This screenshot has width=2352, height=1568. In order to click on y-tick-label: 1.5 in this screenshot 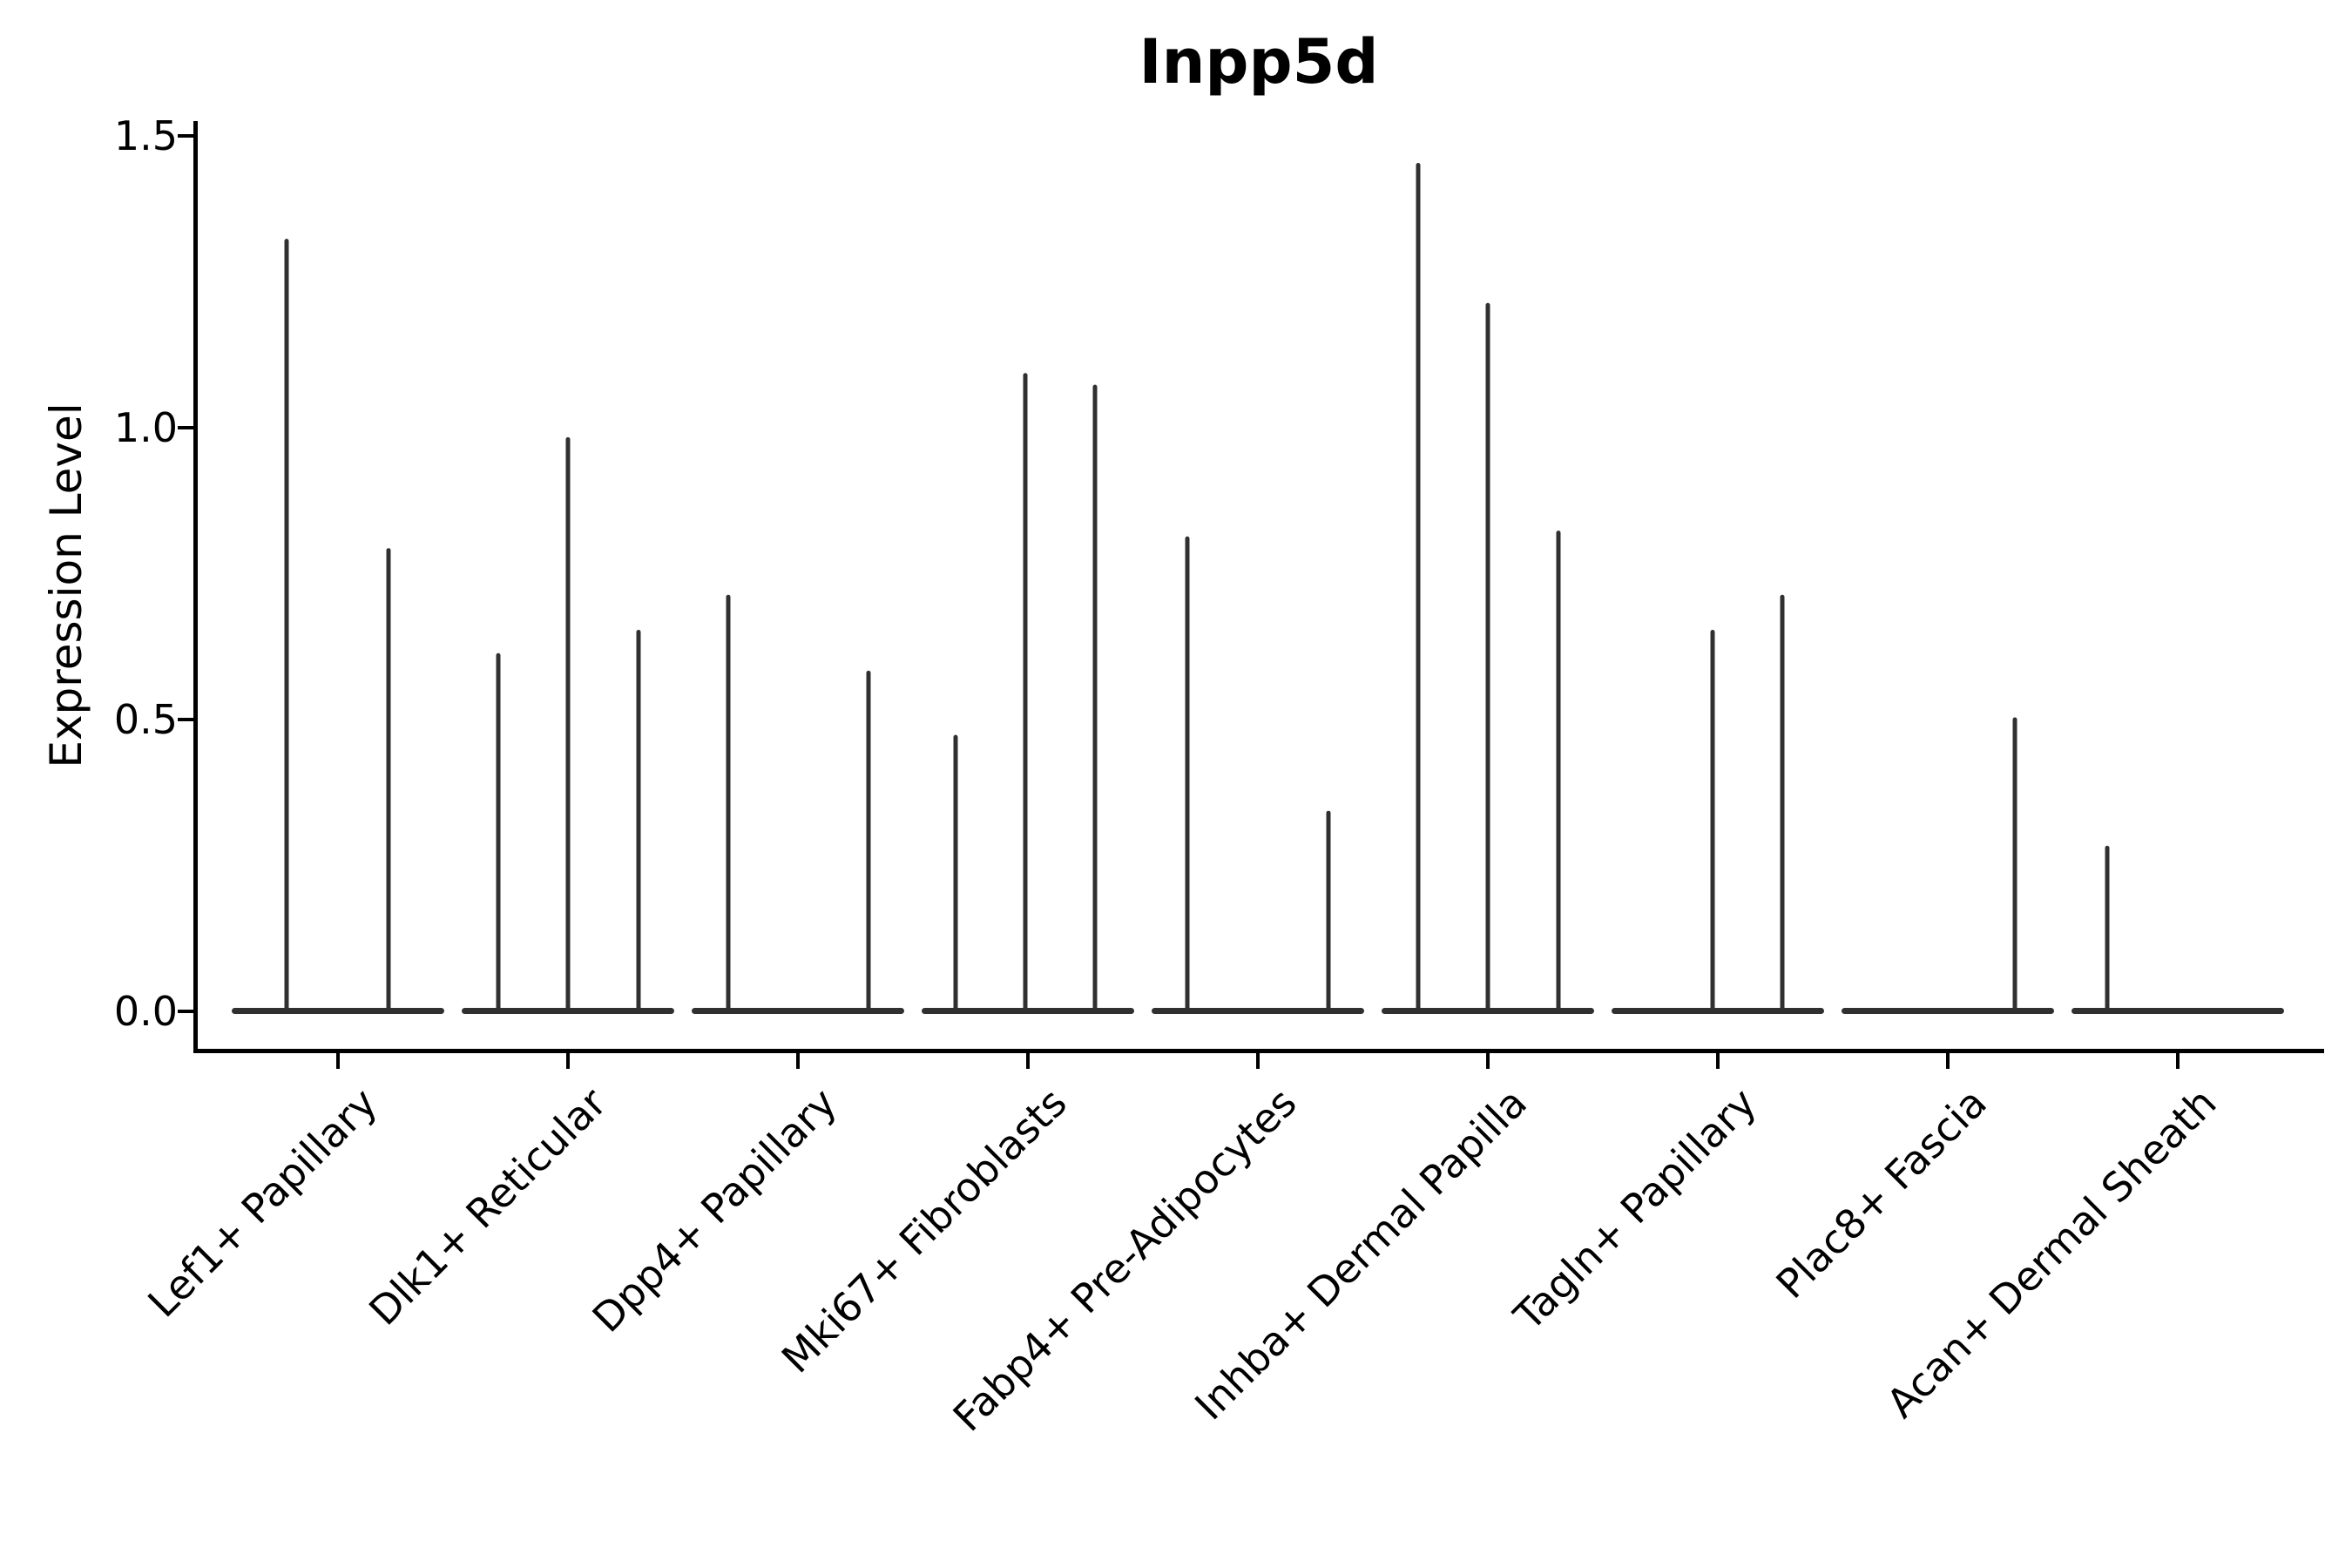, I will do `click(145, 135)`.